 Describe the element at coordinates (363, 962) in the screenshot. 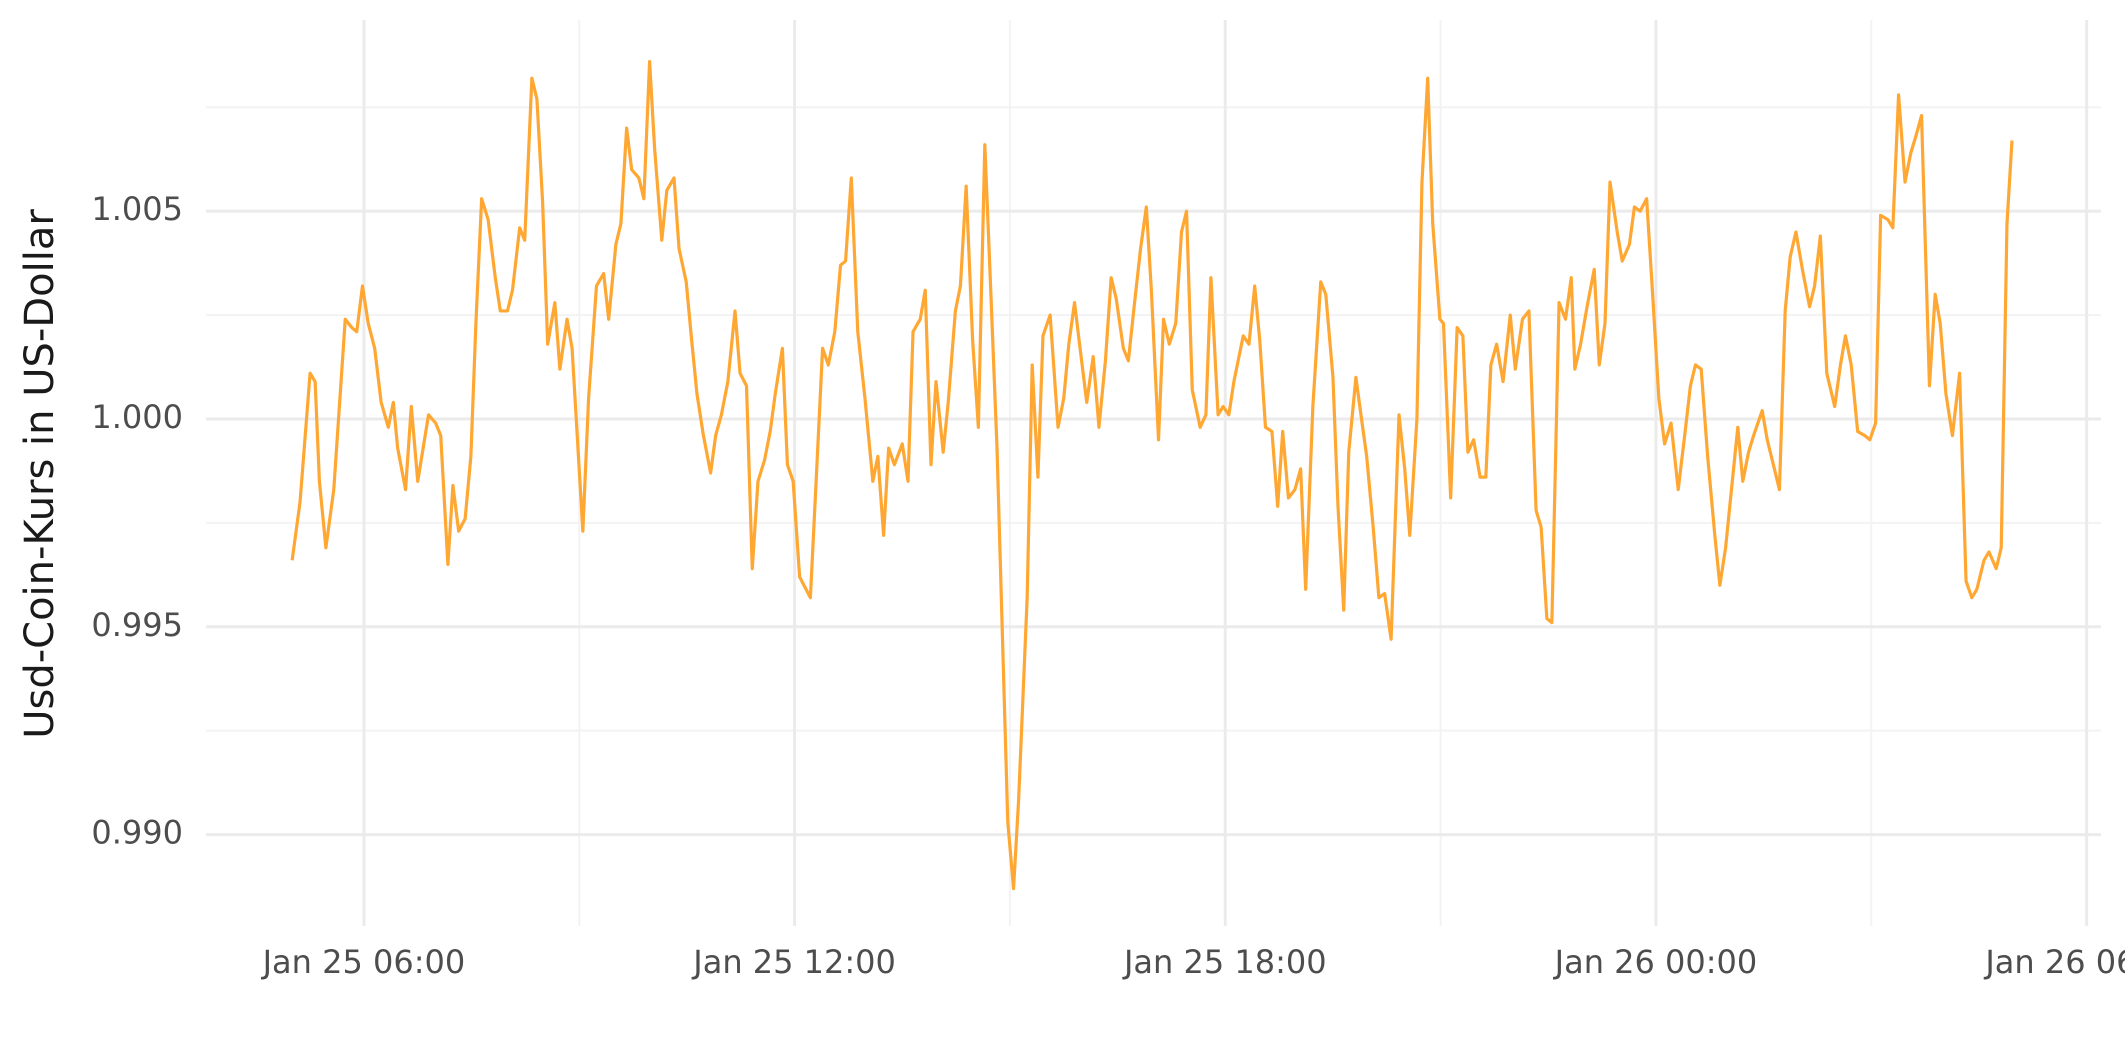

I see `x-tick-label: Jan 25 06:00` at that location.